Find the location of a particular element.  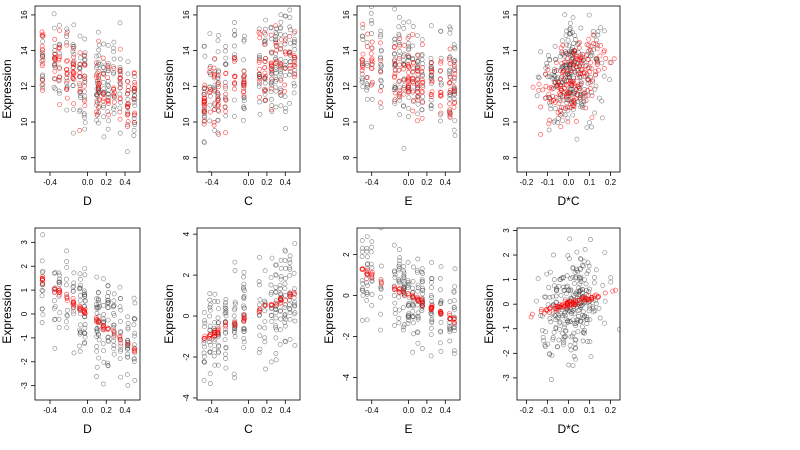

y-tick-label: 10 is located at coordinates (346, 121).